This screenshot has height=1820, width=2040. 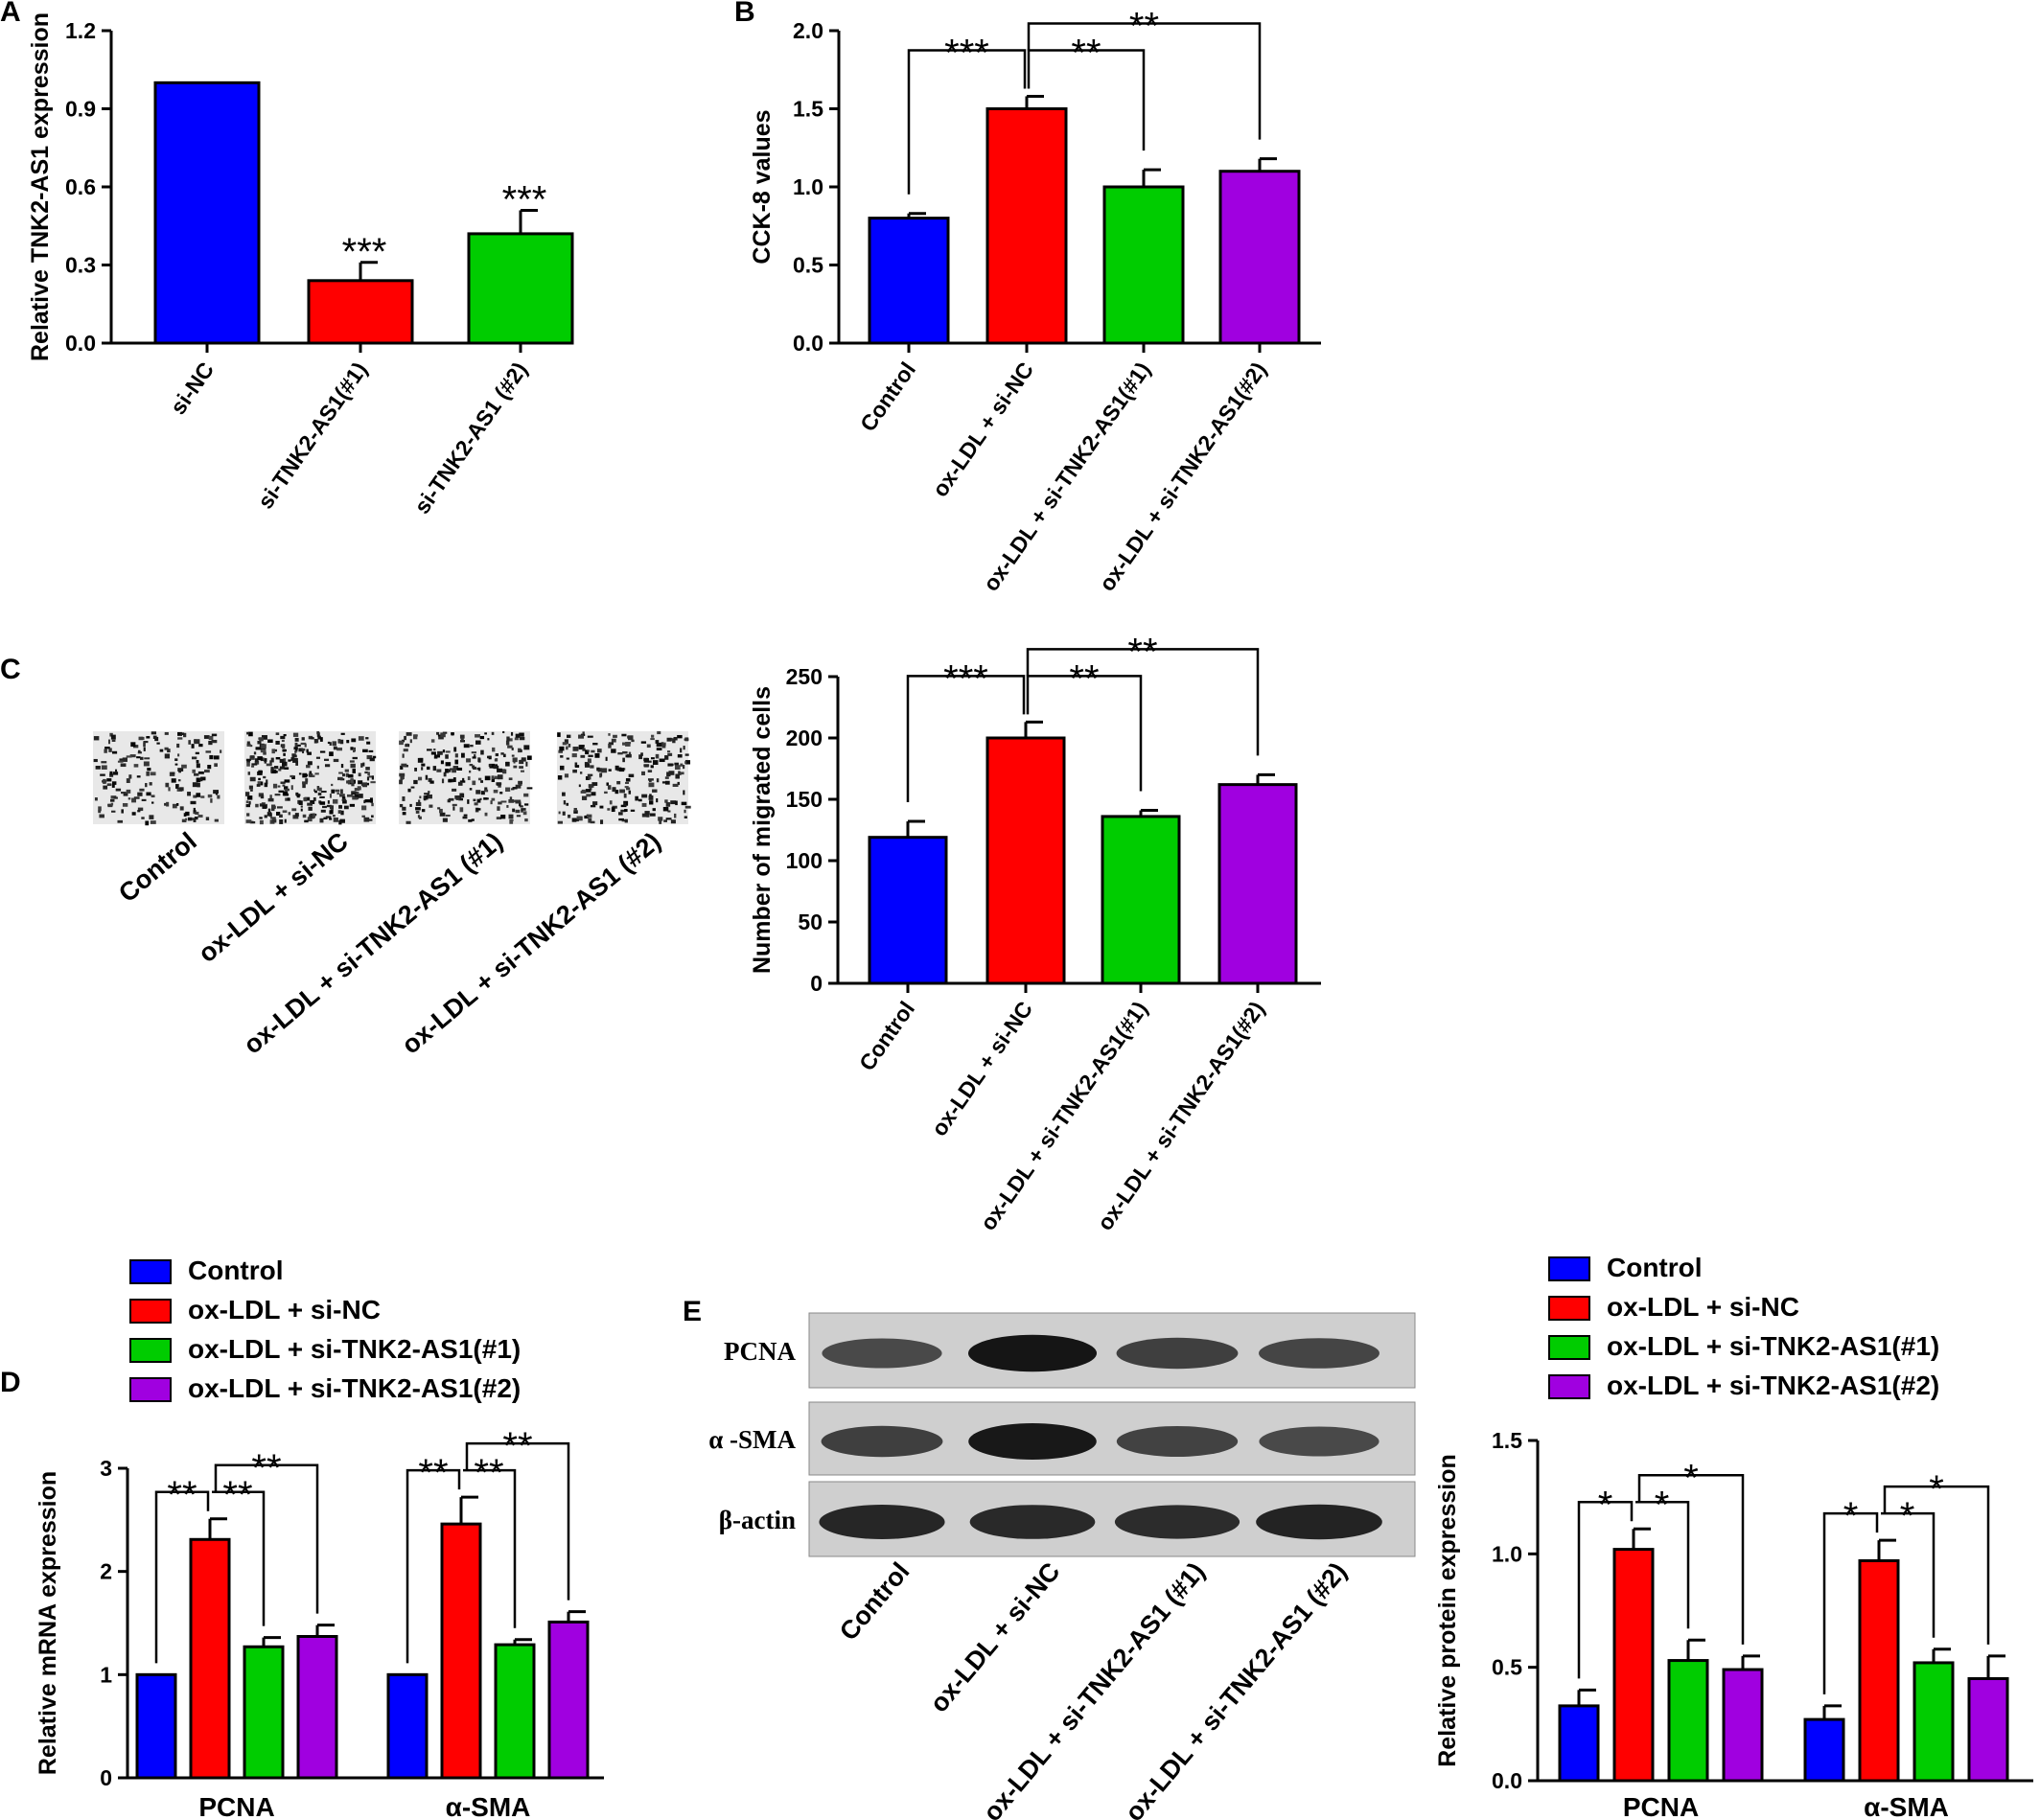 What do you see at coordinates (805, 676) in the screenshot?
I see `y-tick-label: 250` at bounding box center [805, 676].